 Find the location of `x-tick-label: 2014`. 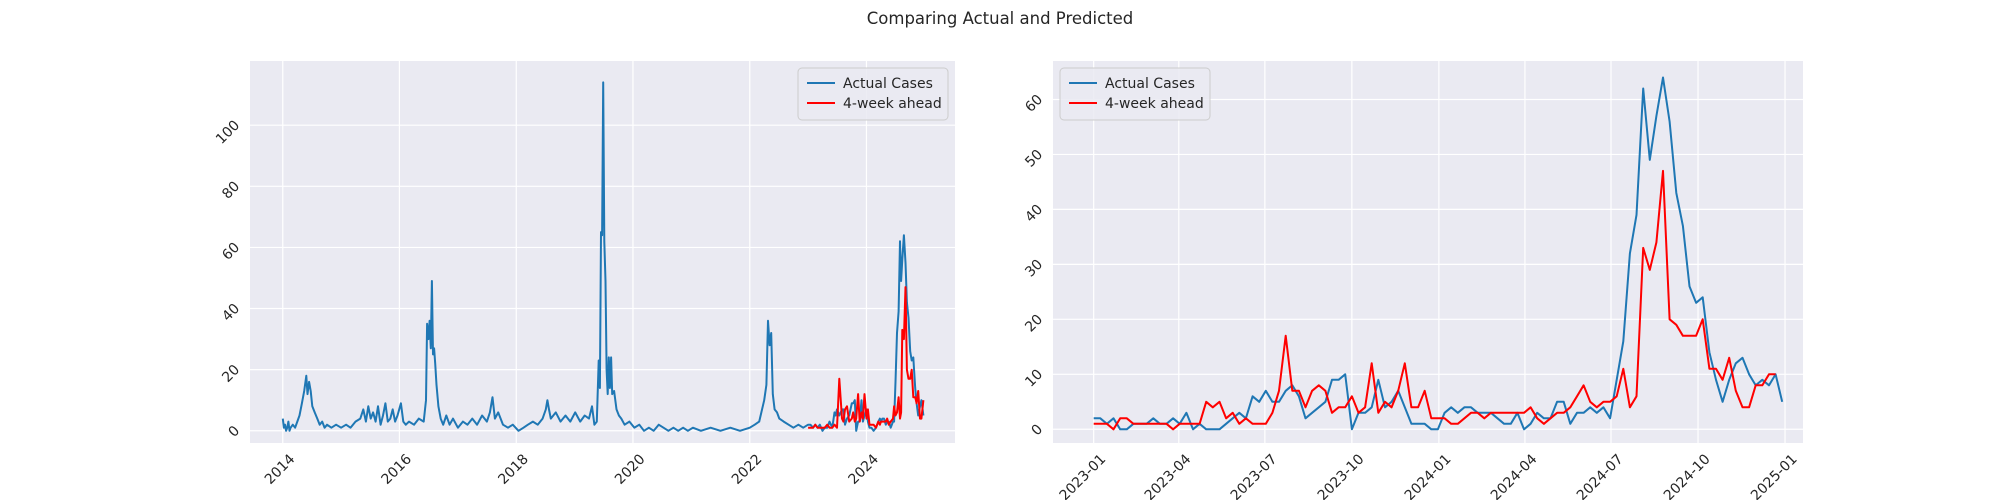

x-tick-label: 2014 is located at coordinates (280, 469).